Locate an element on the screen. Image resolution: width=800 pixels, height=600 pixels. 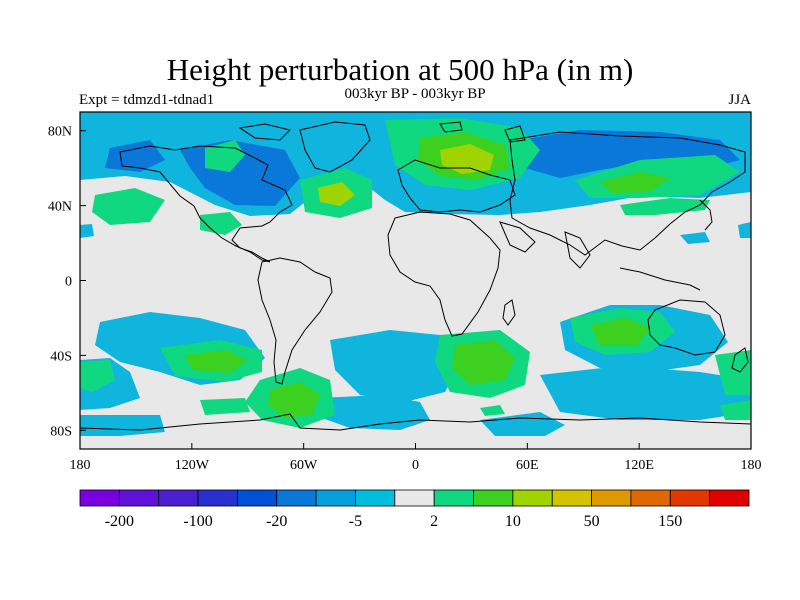
contour-positive-south-indian-core is located at coordinates (620, 332).